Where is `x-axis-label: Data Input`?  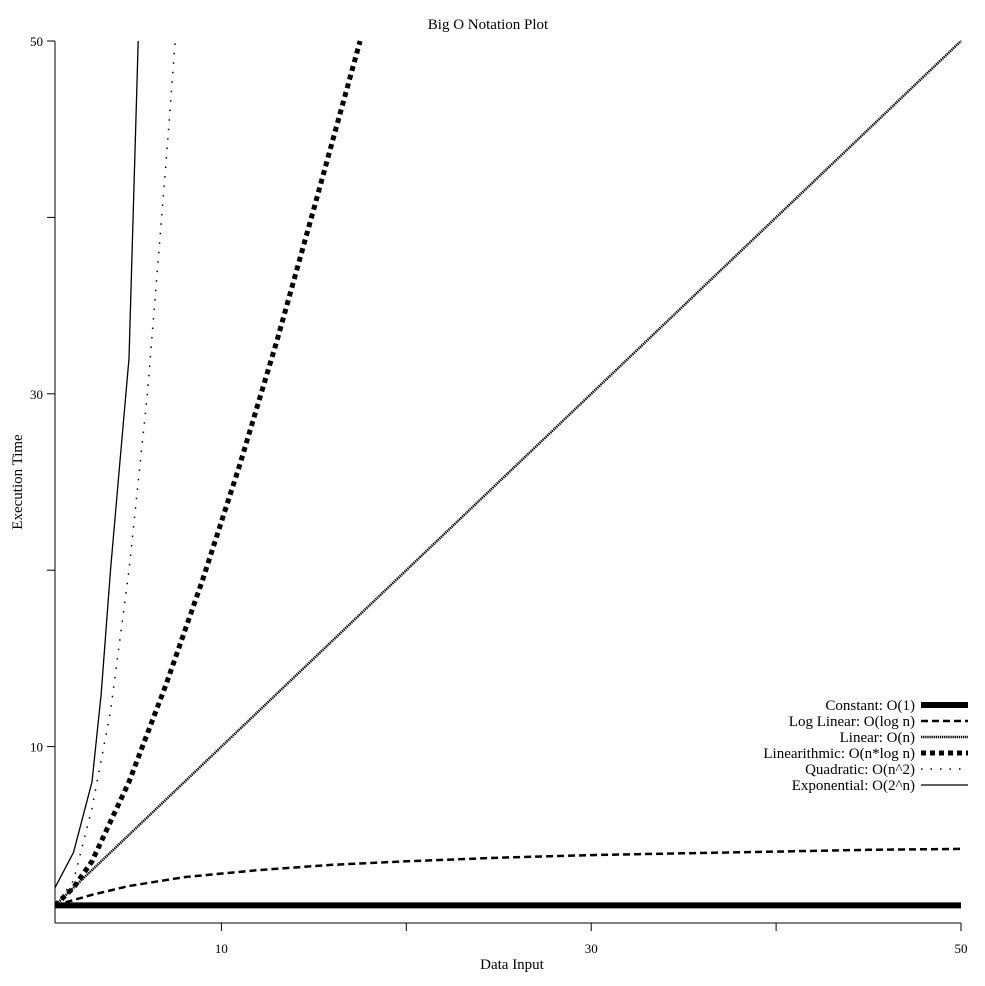
x-axis-label: Data Input is located at coordinates (512, 965).